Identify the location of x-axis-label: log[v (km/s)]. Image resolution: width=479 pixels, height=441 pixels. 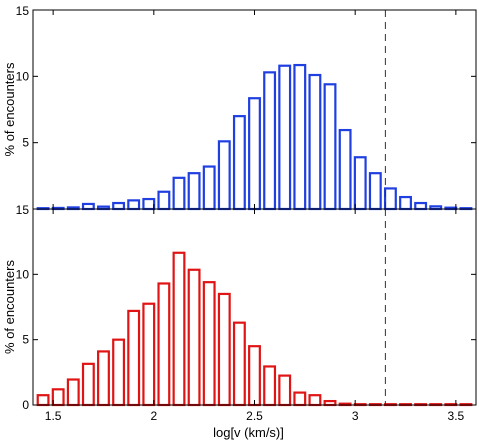
(248, 432).